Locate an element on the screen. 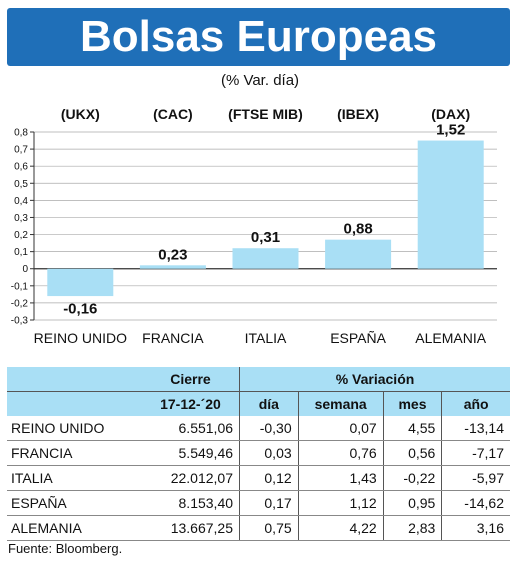 Image resolution: width=520 pixels, height=563 pixels. y-tick-label: 0,6 is located at coordinates (21, 167).